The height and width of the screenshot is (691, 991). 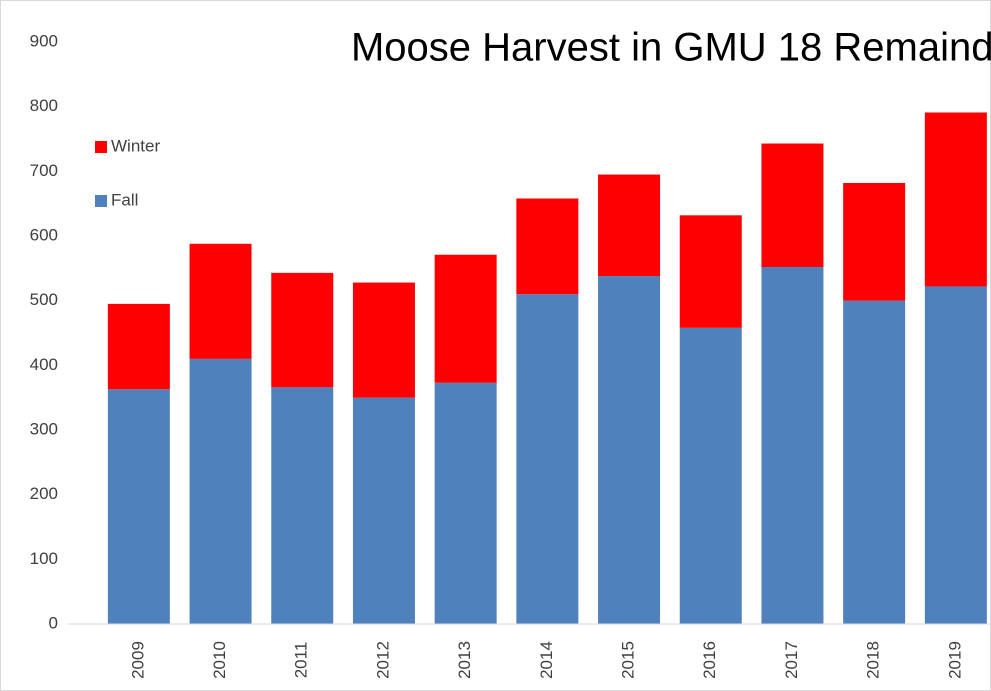 What do you see at coordinates (671, 48) in the screenshot?
I see `chart-title: Moose Harvest in GMU 18 Remainder` at bounding box center [671, 48].